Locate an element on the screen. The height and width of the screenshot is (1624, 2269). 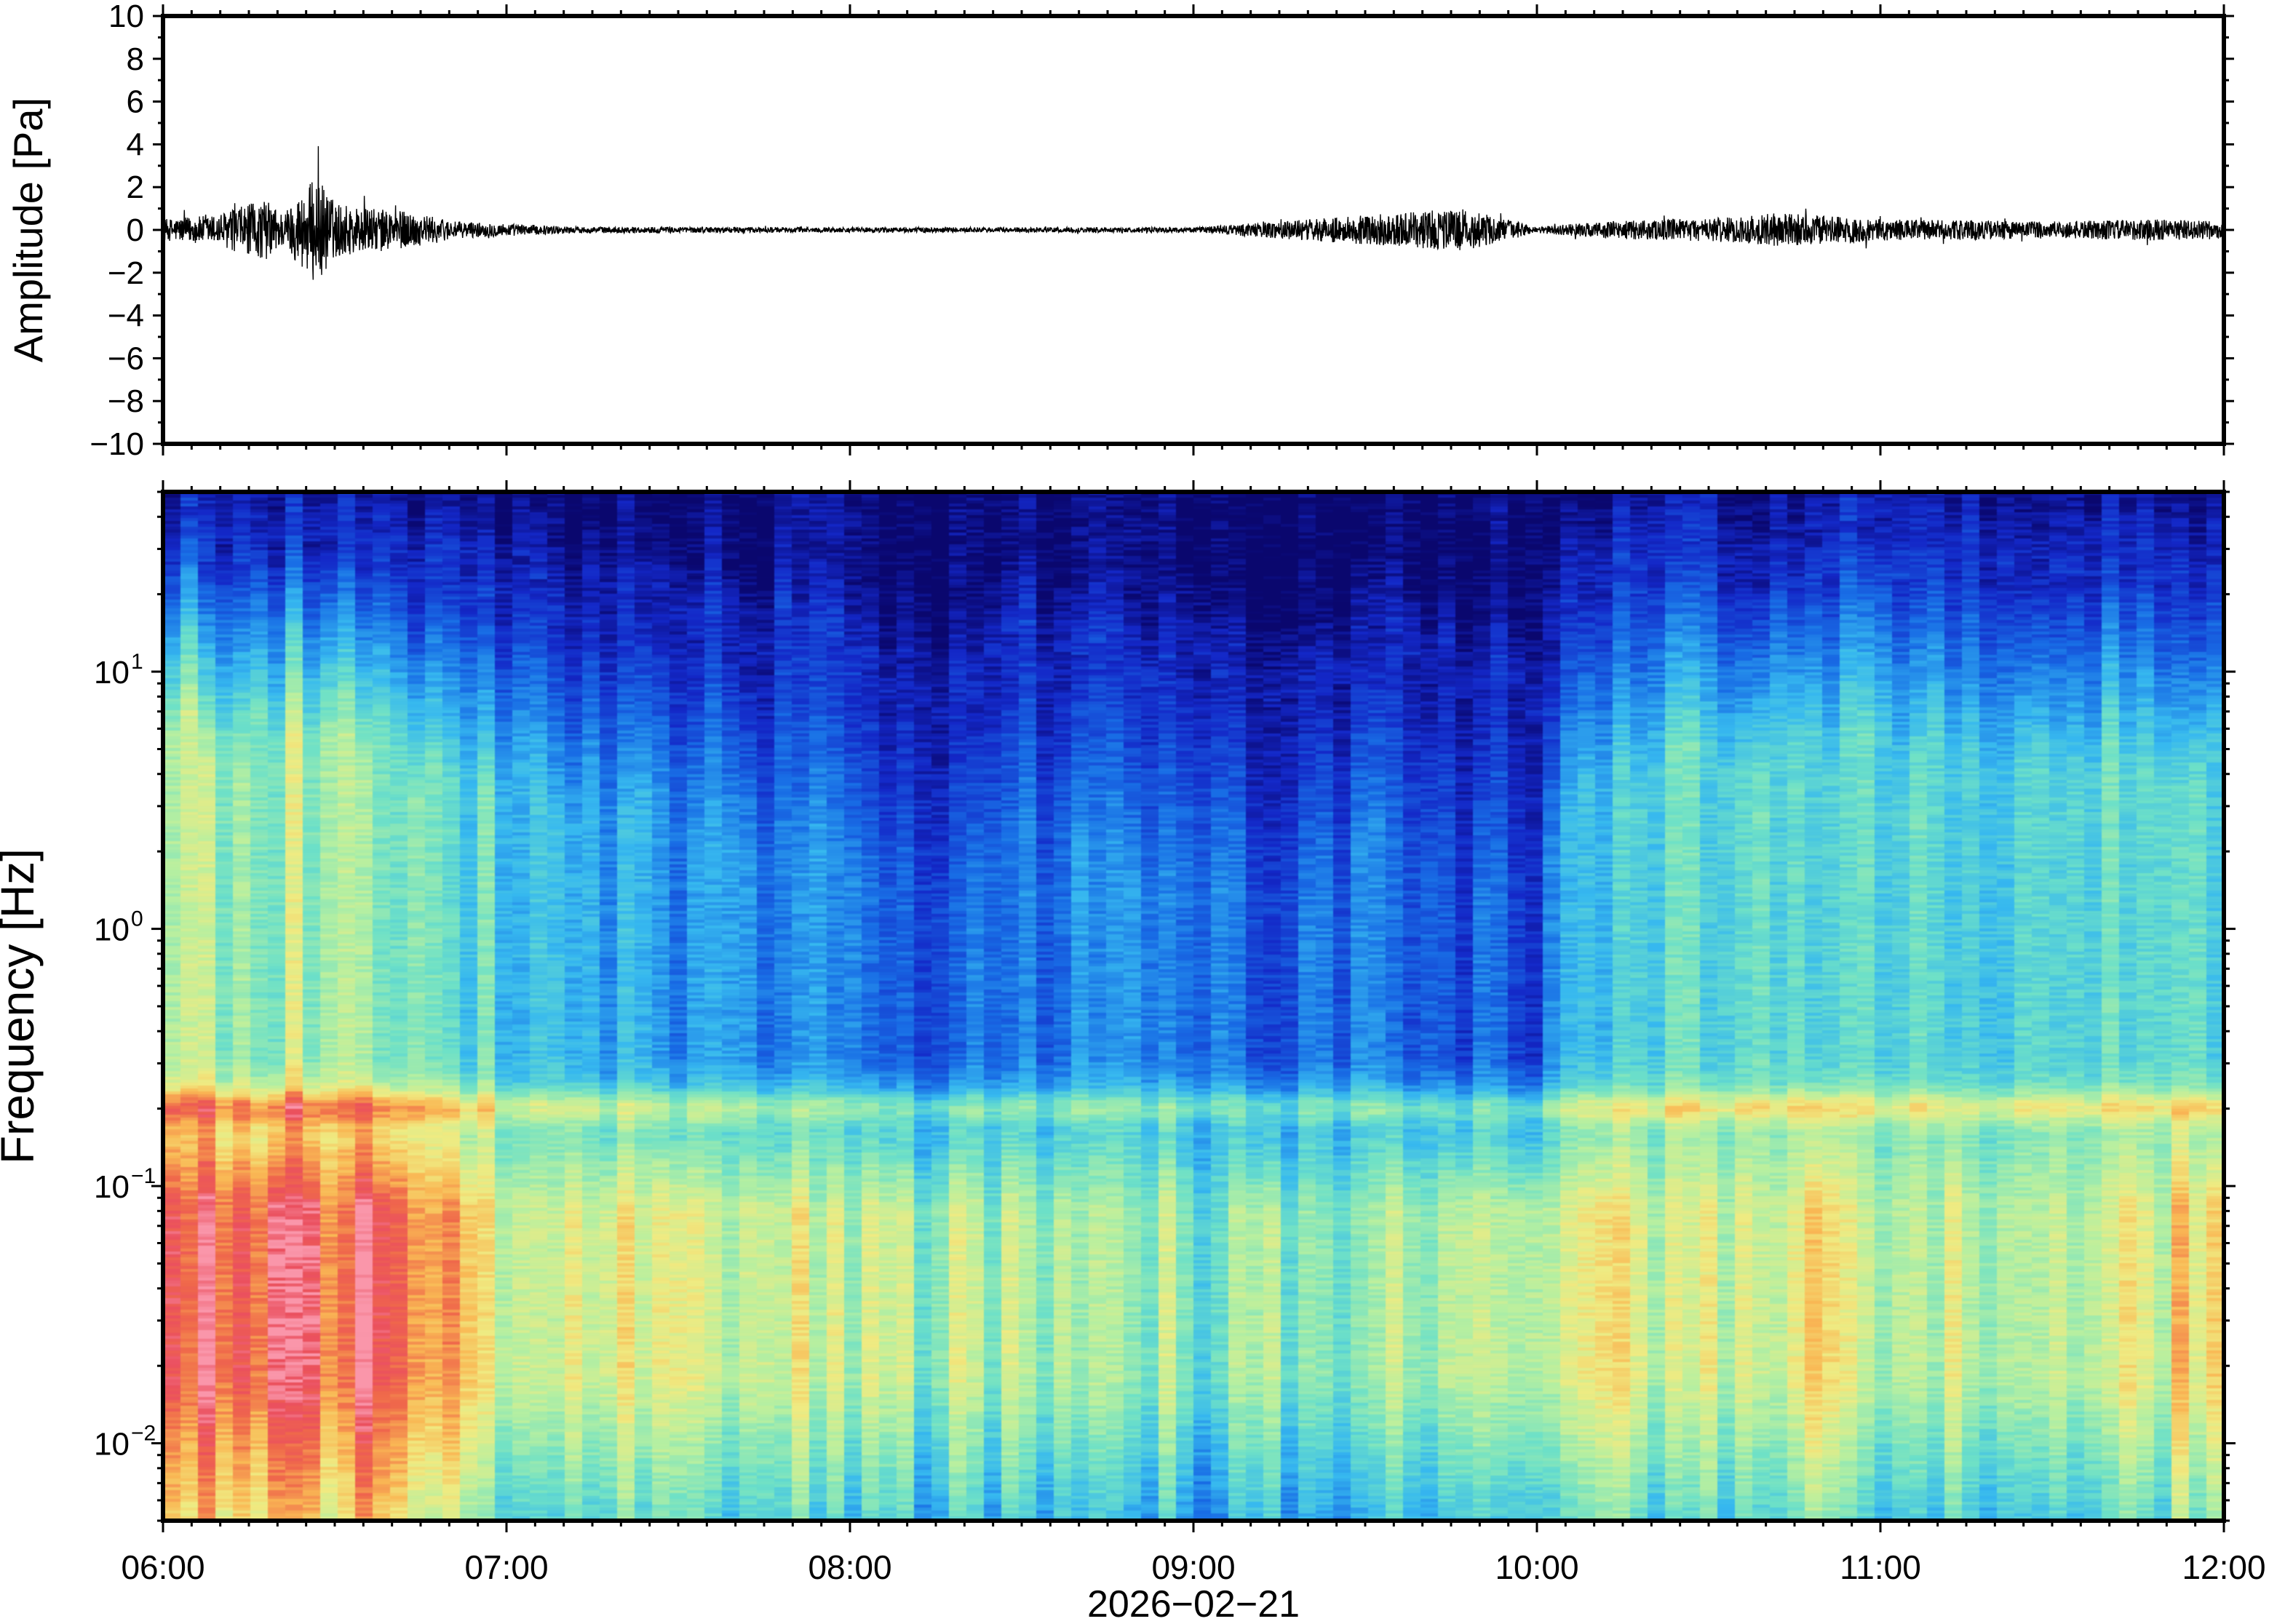
wave-y-tick-label: 4 is located at coordinates (135, 144).